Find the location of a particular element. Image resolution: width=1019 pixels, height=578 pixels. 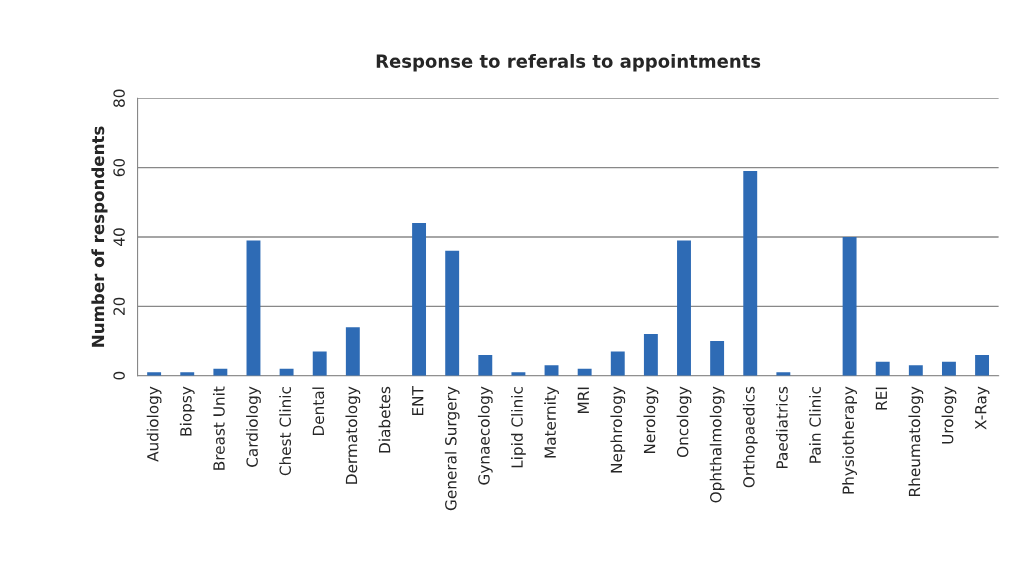

x-tick-label: Audiology is located at coordinates (154, 424).